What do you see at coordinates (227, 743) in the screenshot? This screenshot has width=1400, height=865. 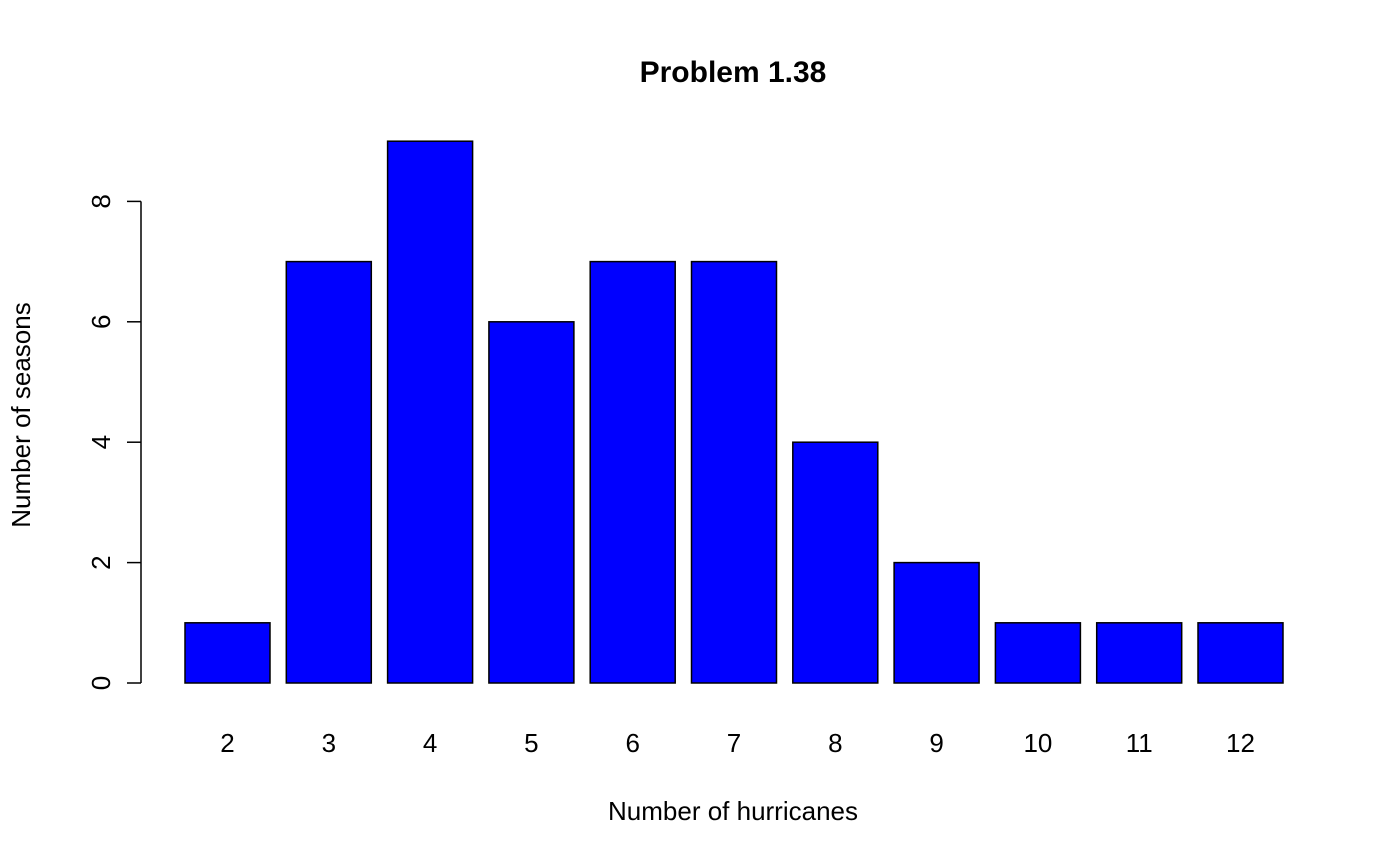 I see `x-tick-label: 2` at bounding box center [227, 743].